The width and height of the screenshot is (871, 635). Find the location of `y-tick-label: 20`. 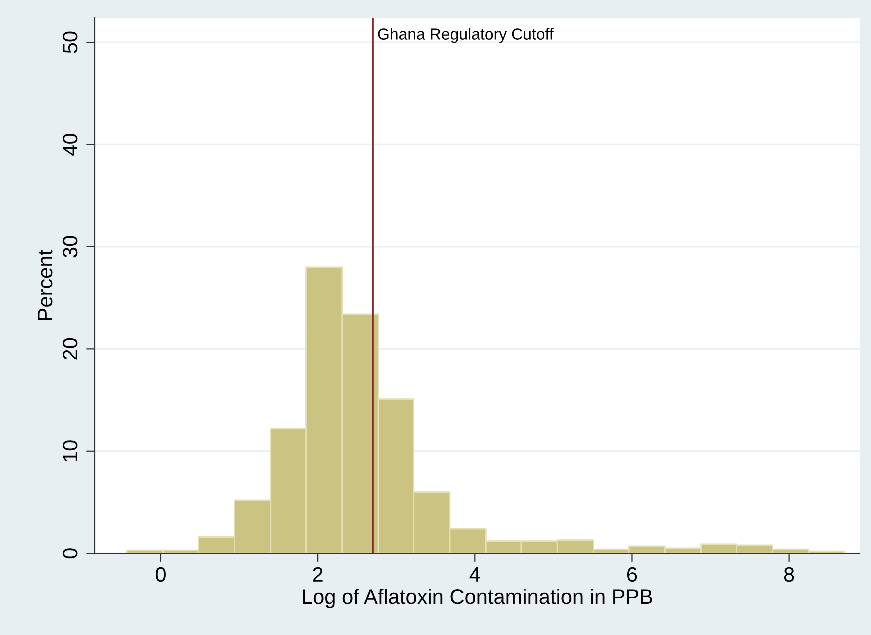

y-tick-label: 20 is located at coordinates (70, 349).